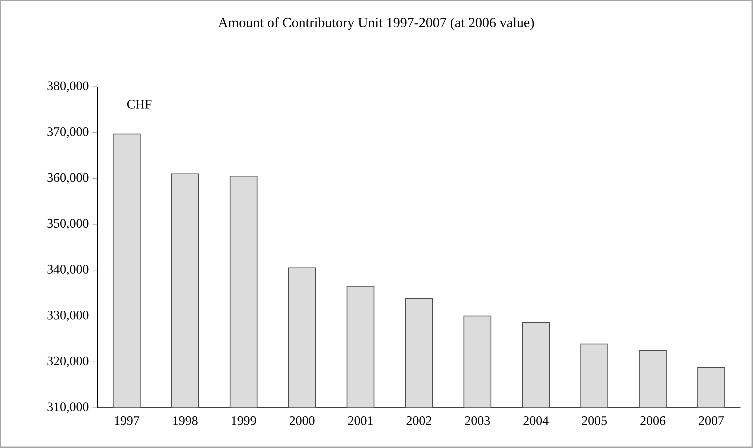 The width and height of the screenshot is (753, 448). What do you see at coordinates (139, 104) in the screenshot?
I see `annotation: CHF` at bounding box center [139, 104].